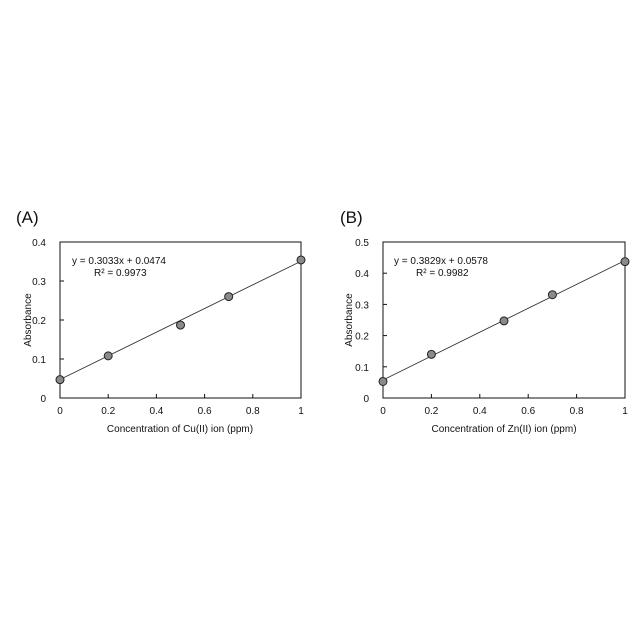  Describe the element at coordinates (108, 411) in the screenshot. I see `panel-a-x-tick-label: 0.2` at that location.